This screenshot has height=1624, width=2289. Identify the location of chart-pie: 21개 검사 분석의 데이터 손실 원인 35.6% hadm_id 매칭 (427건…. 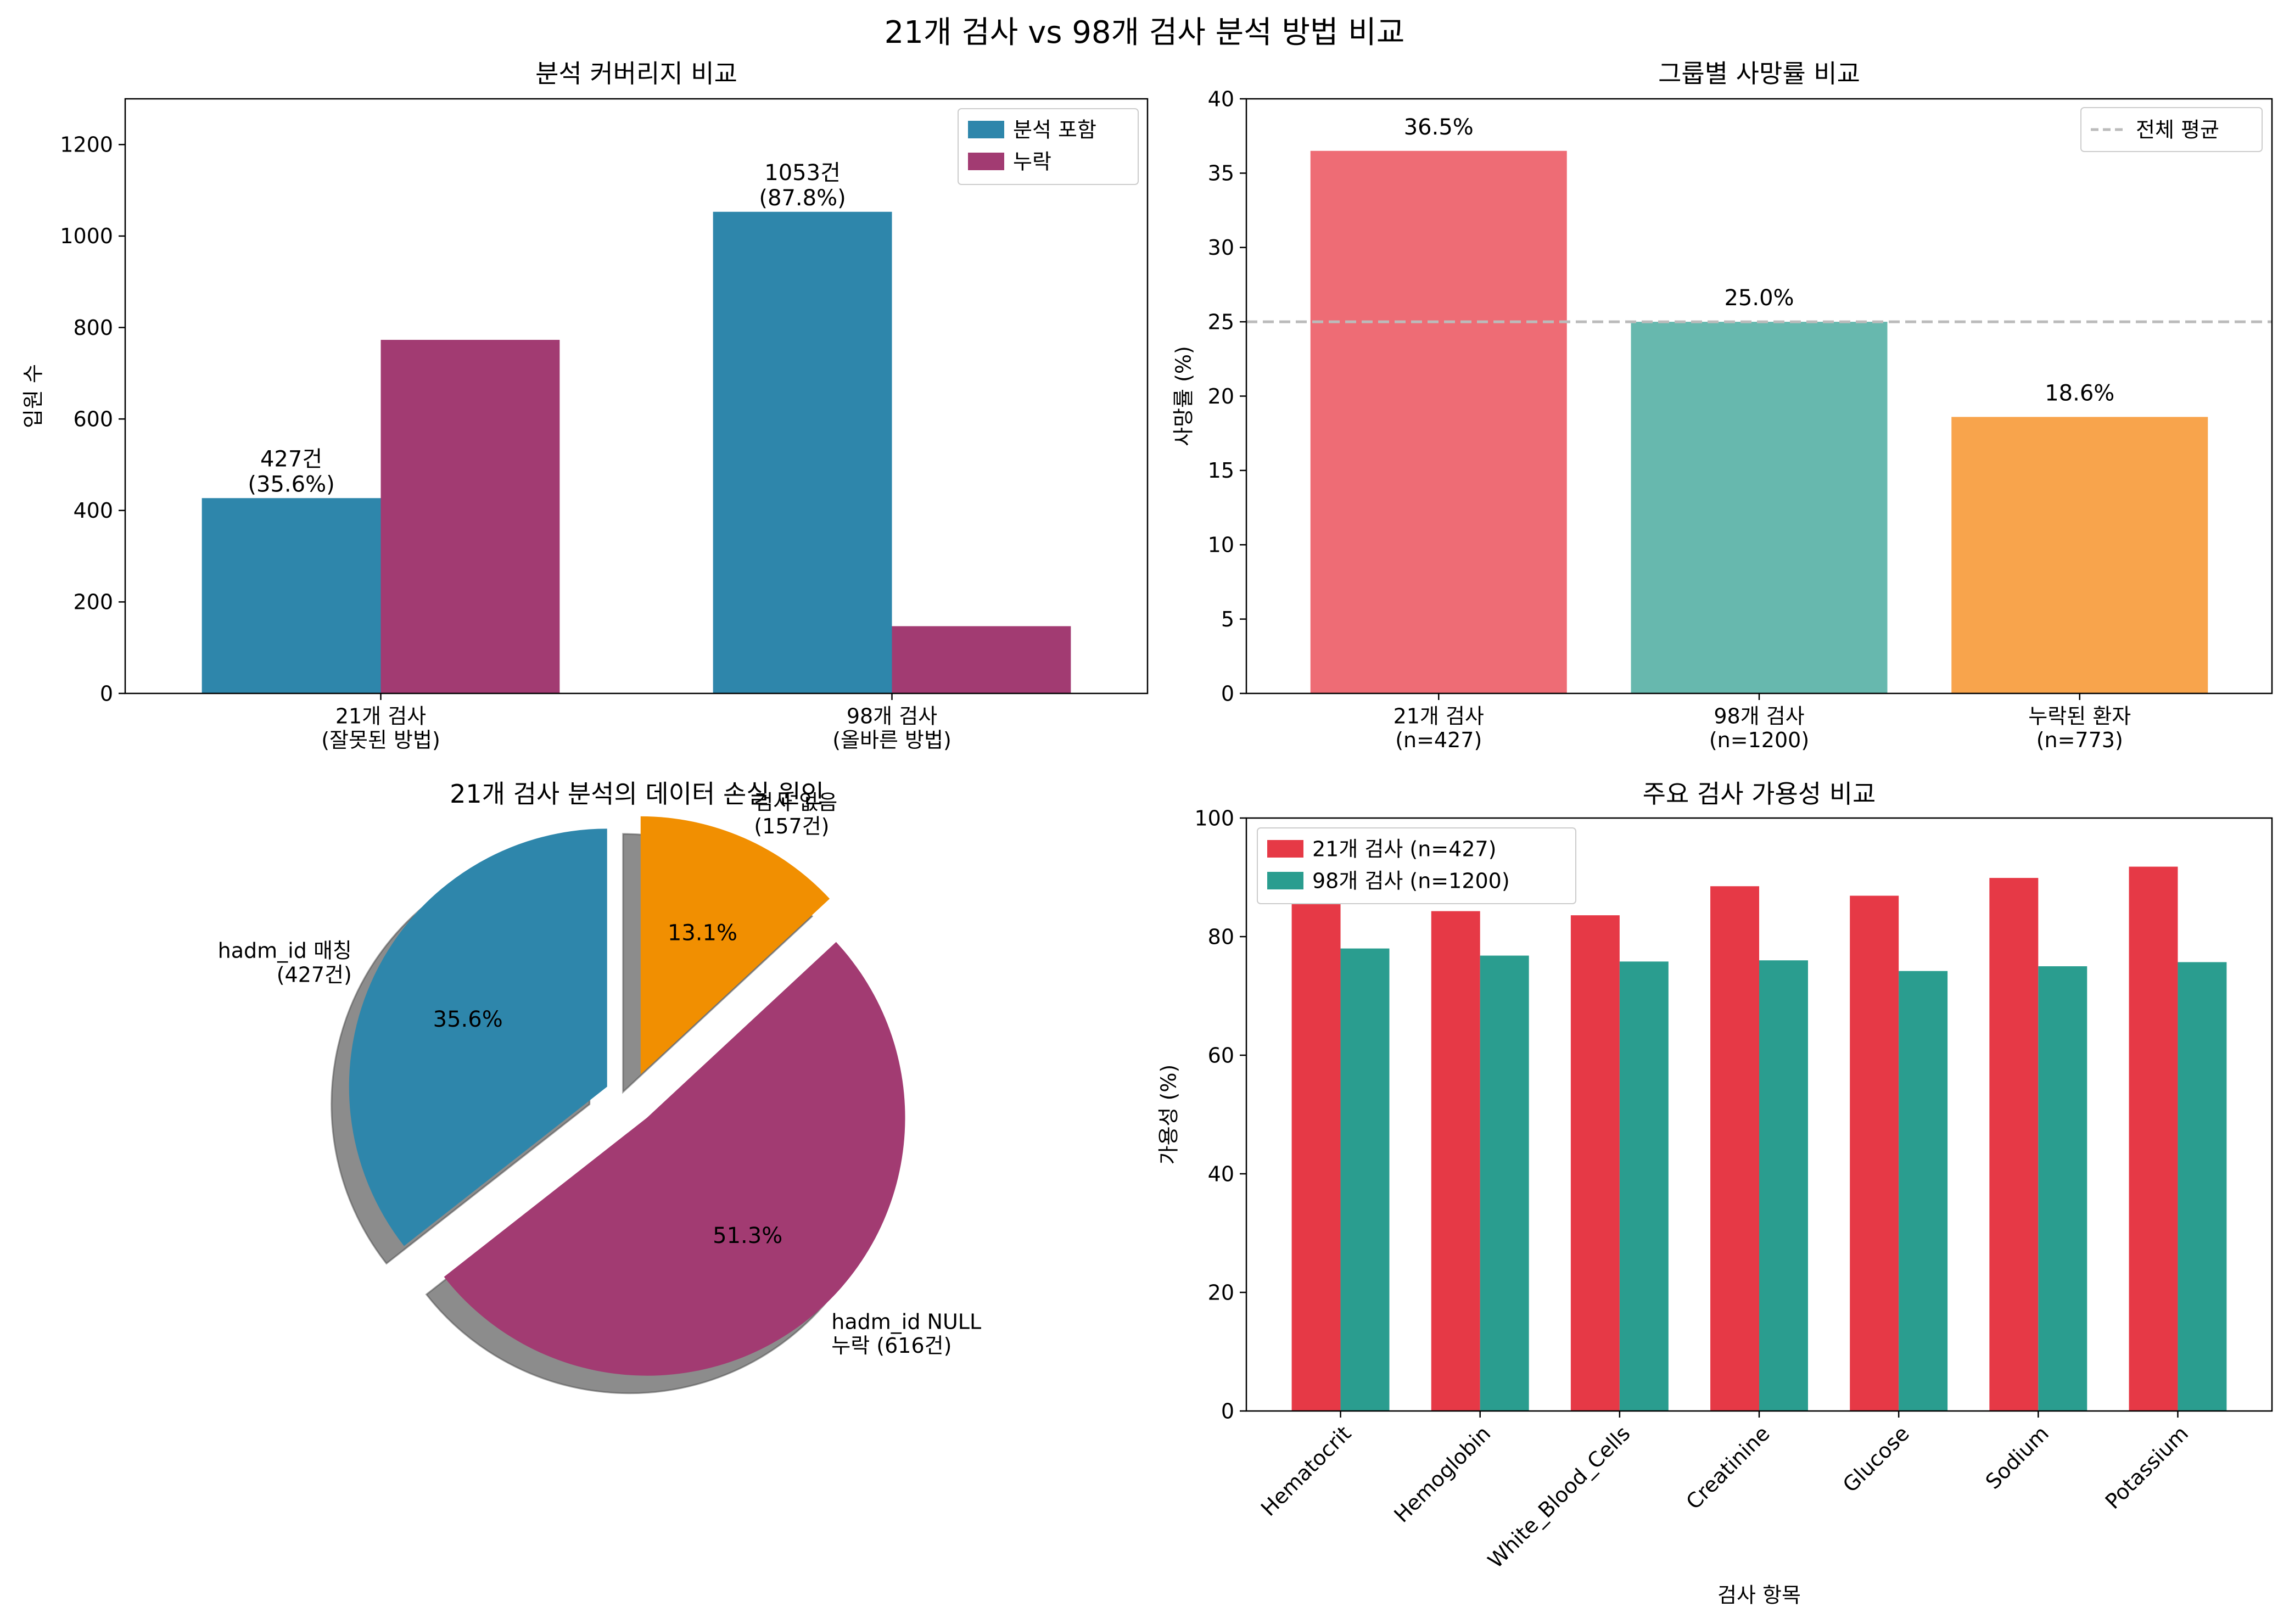
(599, 1087).